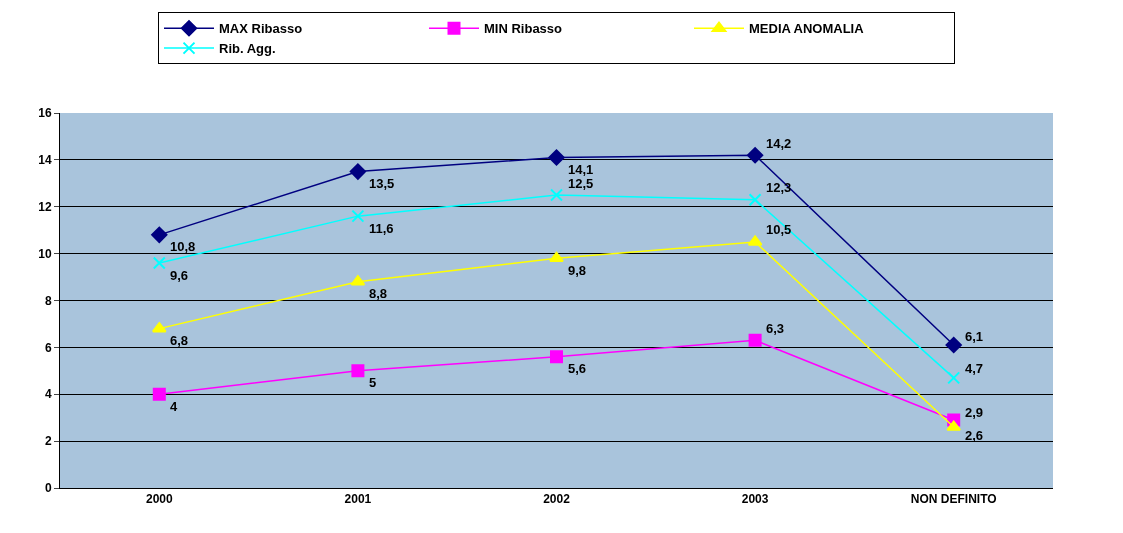 The height and width of the screenshot is (533, 1123). What do you see at coordinates (974, 412) in the screenshot?
I see `data-label: 2,9` at bounding box center [974, 412].